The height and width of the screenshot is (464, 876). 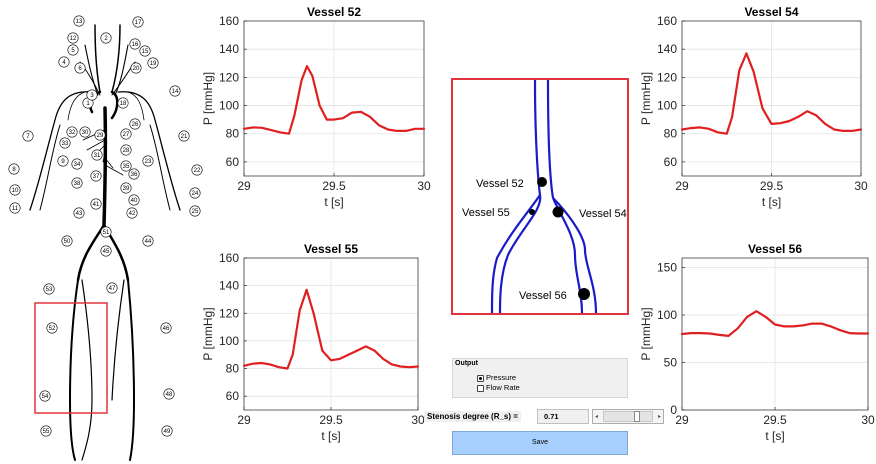 What do you see at coordinates (126, 151) in the screenshot?
I see `vessel-id-label: 28` at bounding box center [126, 151].